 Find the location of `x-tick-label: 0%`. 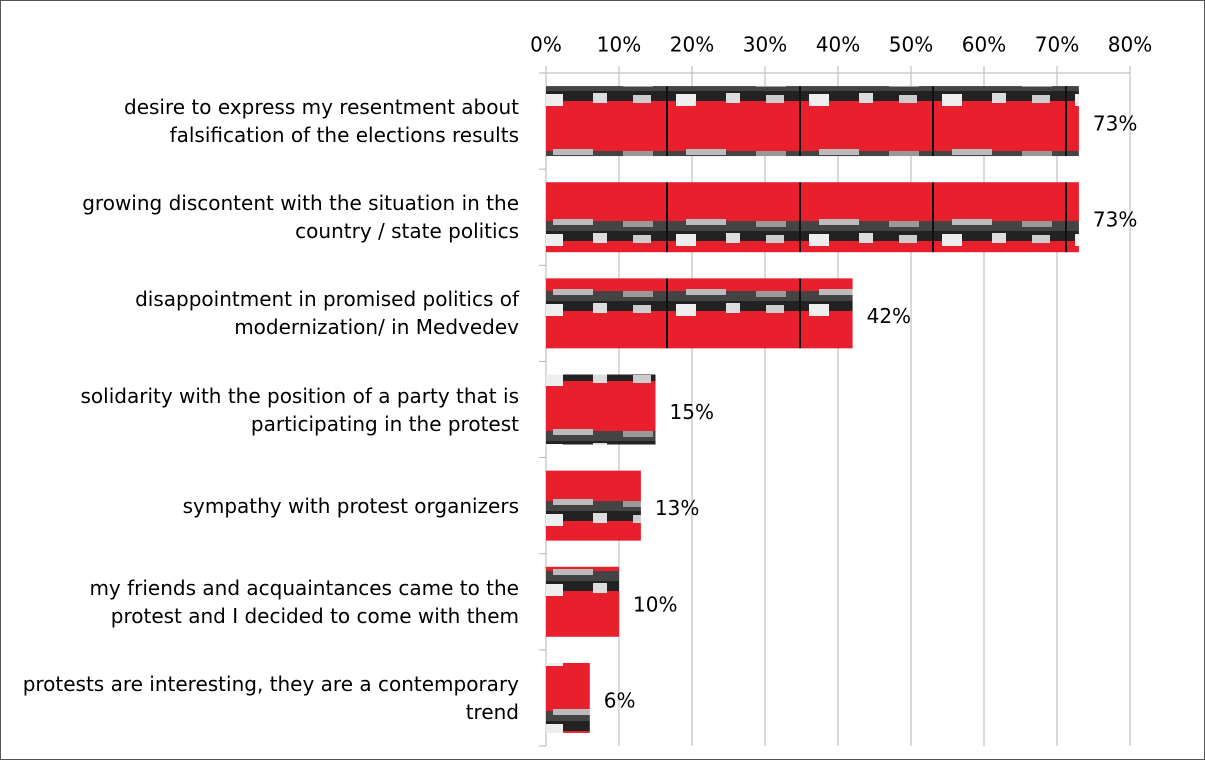

x-tick-label: 0% is located at coordinates (546, 45).